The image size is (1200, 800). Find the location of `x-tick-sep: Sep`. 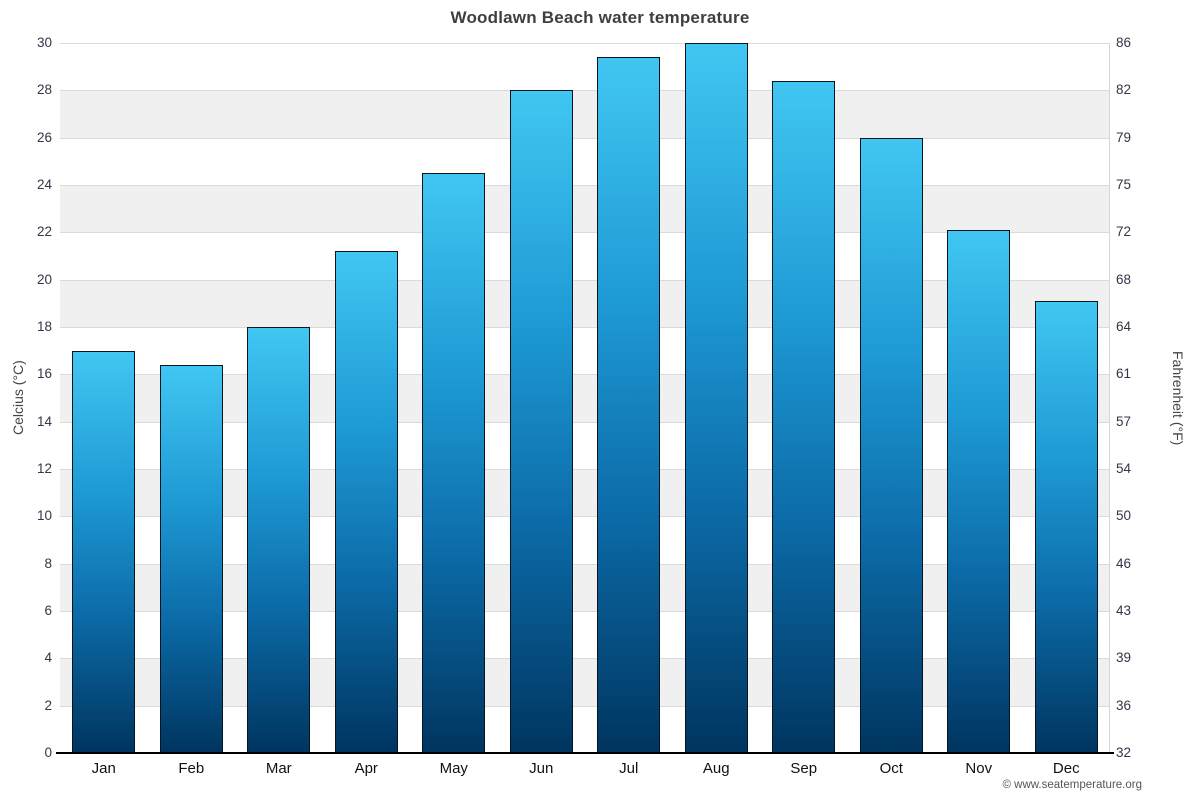

x-tick-sep: Sep is located at coordinates (804, 768).